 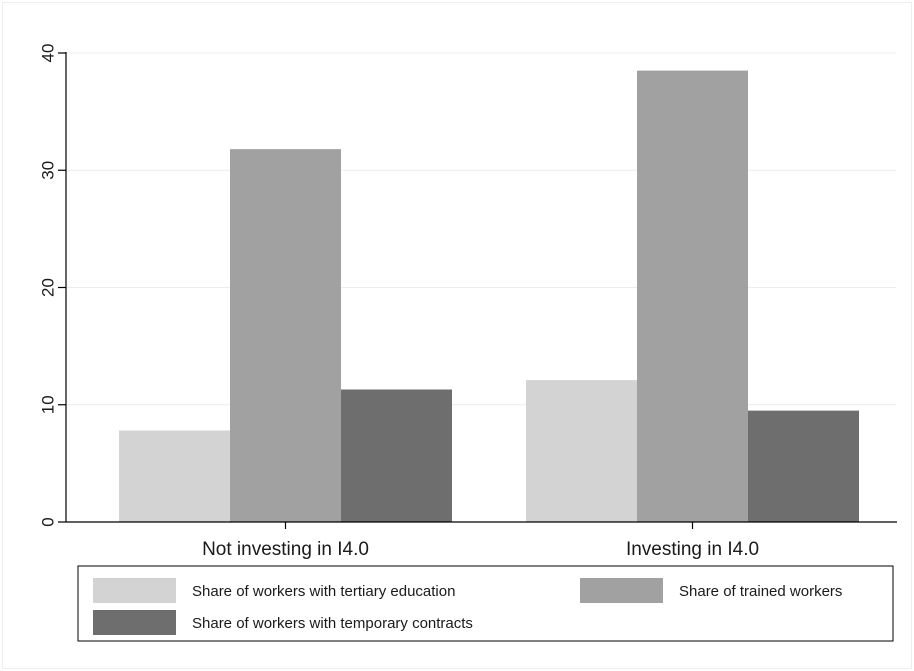 I want to click on bar-trained-investing, so click(x=692, y=296).